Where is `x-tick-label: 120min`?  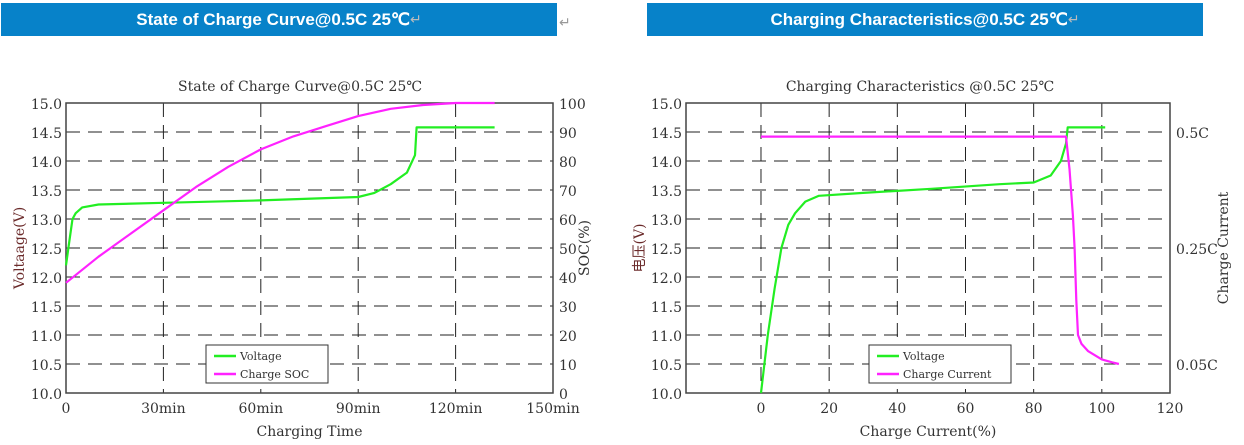
x-tick-label: 120min is located at coordinates (456, 409).